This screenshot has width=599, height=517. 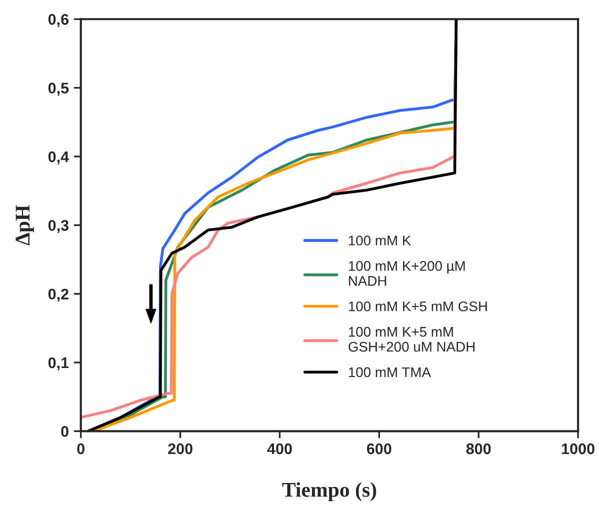 What do you see at coordinates (58, 227) in the screenshot?
I see `y-tick-label: 0,3` at bounding box center [58, 227].